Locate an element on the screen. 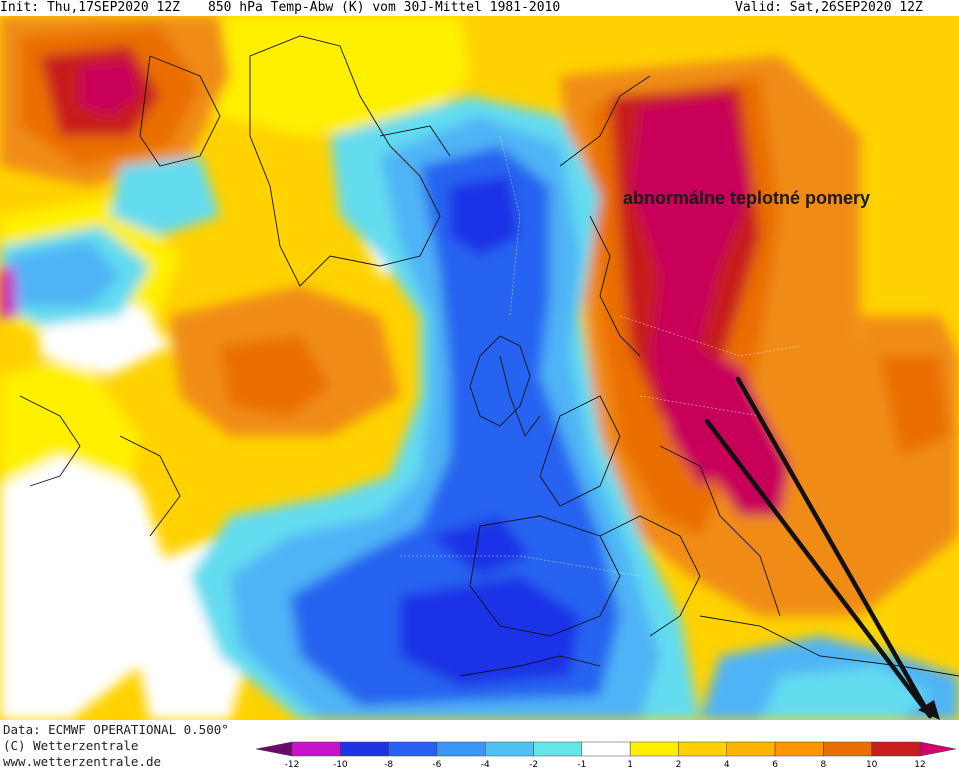 The width and height of the screenshot is (959, 770). arrow-icon is located at coordinates (818, 547).